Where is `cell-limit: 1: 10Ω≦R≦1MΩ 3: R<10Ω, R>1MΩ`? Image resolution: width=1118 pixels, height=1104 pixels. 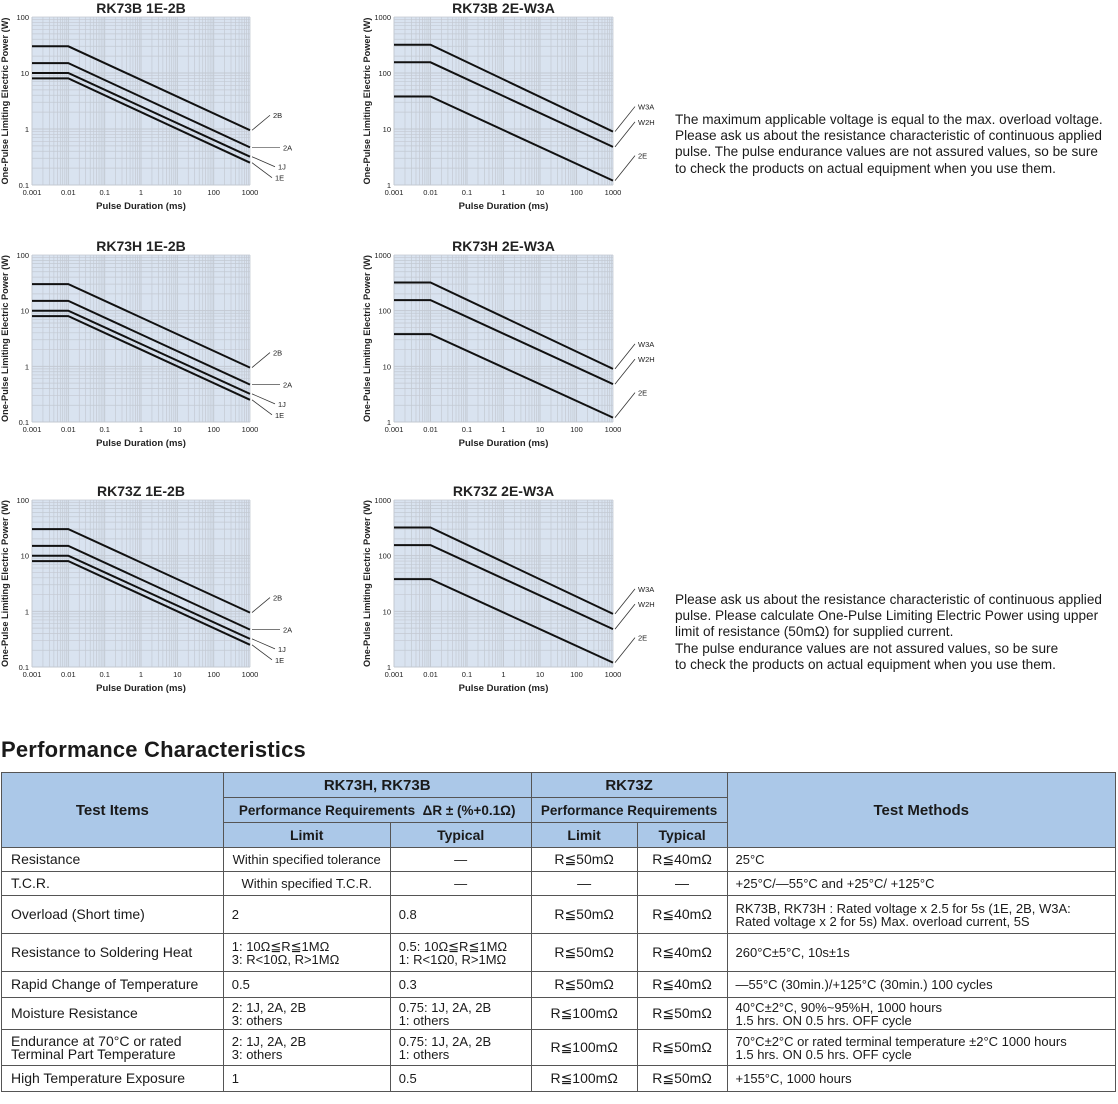 cell-limit: 1: 10Ω≦R≦1MΩ 3: R<10Ω, R>1MΩ is located at coordinates (306, 952).